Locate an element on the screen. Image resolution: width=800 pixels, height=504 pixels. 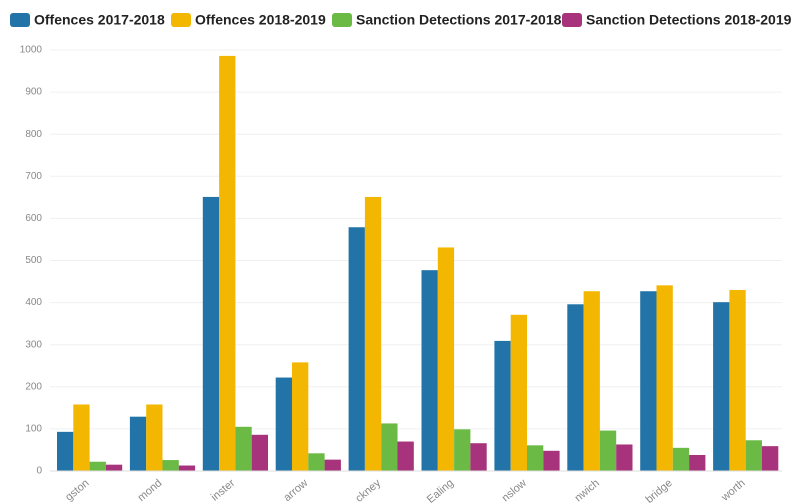
y-tick-label: 500 is located at coordinates (33, 260).